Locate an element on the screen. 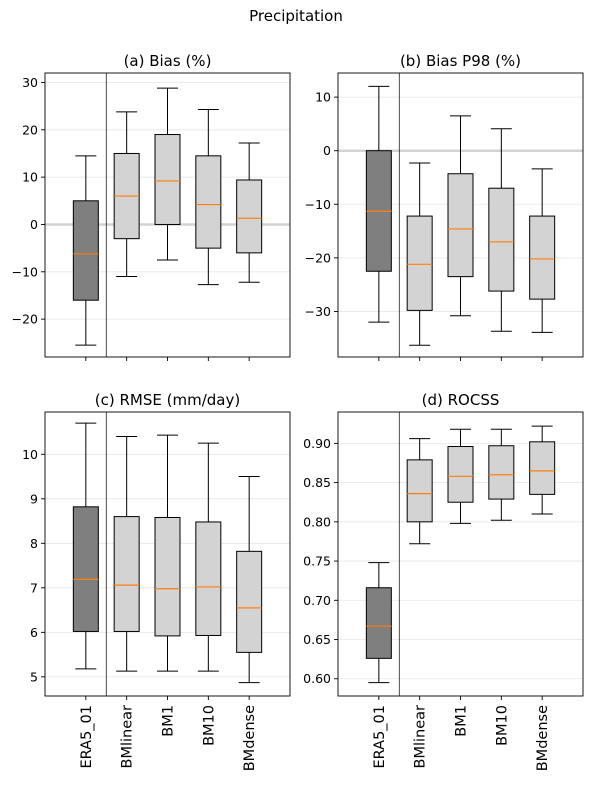  y-tick-label: 0.70 is located at coordinates (317, 600).